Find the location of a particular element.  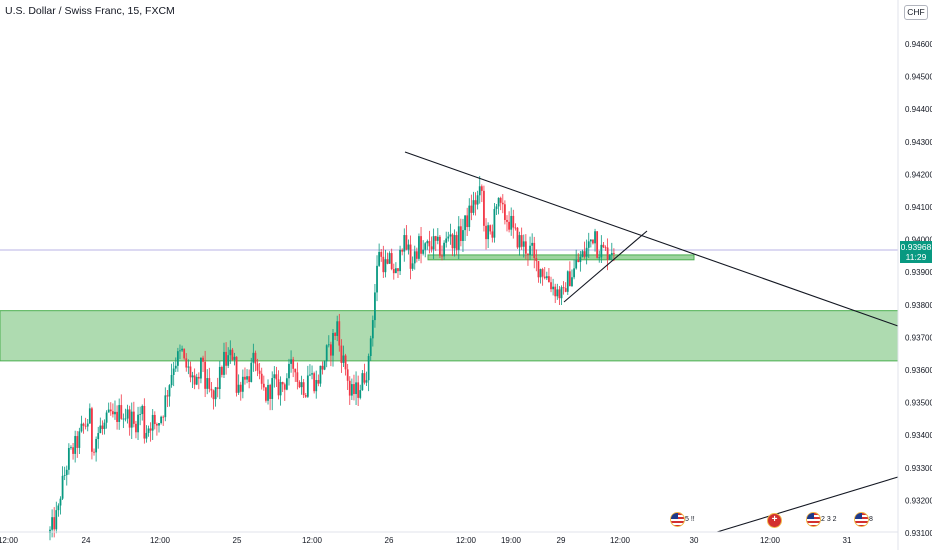

time-tick-label: 12:00 is located at coordinates (160, 540).